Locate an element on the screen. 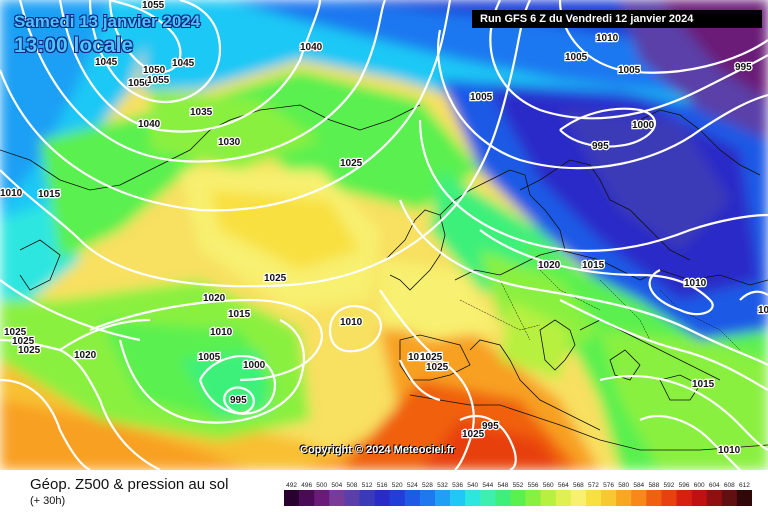  isobar-label: 1055 is located at coordinates (153, 5).